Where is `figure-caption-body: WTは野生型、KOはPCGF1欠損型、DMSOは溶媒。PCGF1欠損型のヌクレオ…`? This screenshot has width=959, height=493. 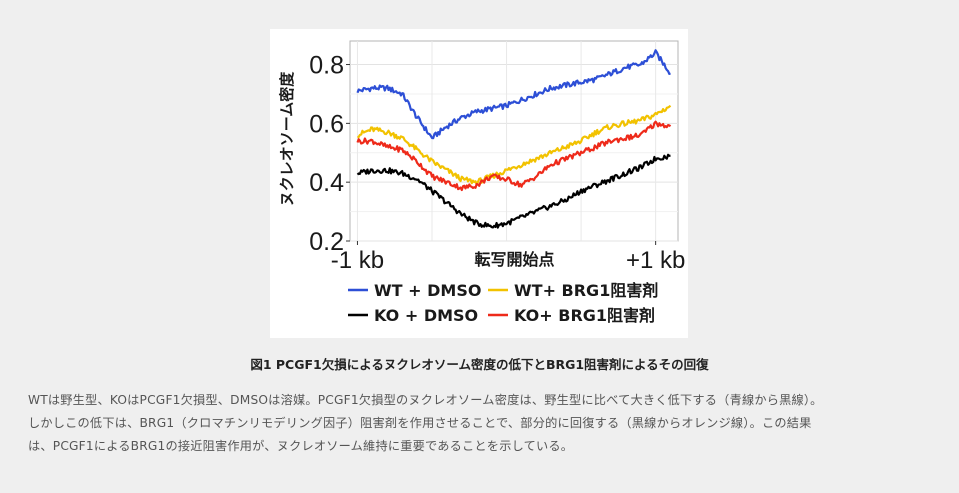
figure-caption-body: WTは野生型、KOはPCGF1欠損型、DMSOは溶媒。PCGF1欠損型のヌクレオ… is located at coordinates (480, 423).